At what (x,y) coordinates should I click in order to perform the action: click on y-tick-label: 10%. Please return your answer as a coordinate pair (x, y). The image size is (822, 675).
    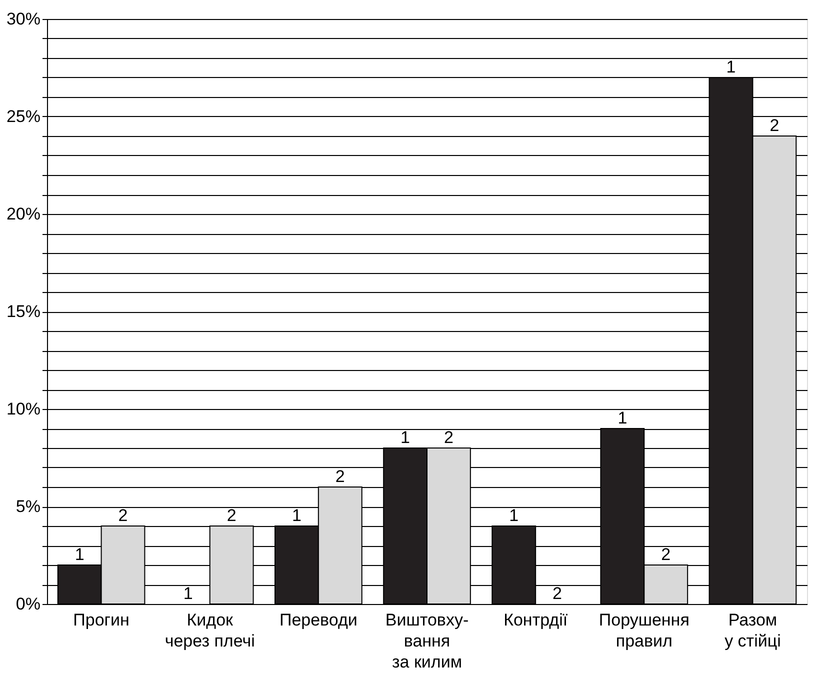
    Looking at the image, I should click on (23, 409).